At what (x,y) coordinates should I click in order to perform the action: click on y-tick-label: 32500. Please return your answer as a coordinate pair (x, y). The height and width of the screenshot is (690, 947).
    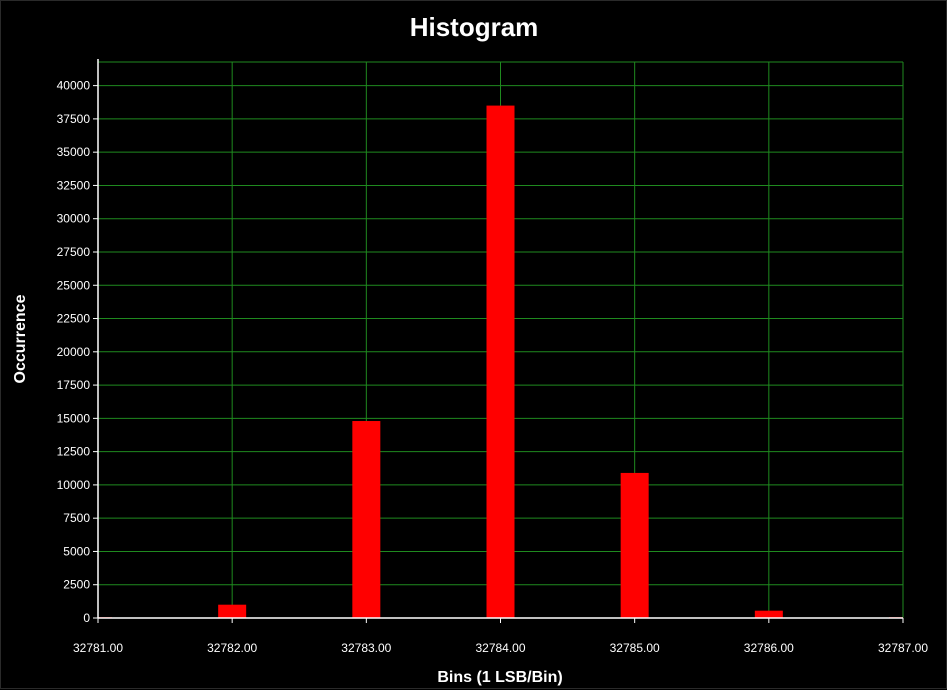
    Looking at the image, I should click on (74, 185).